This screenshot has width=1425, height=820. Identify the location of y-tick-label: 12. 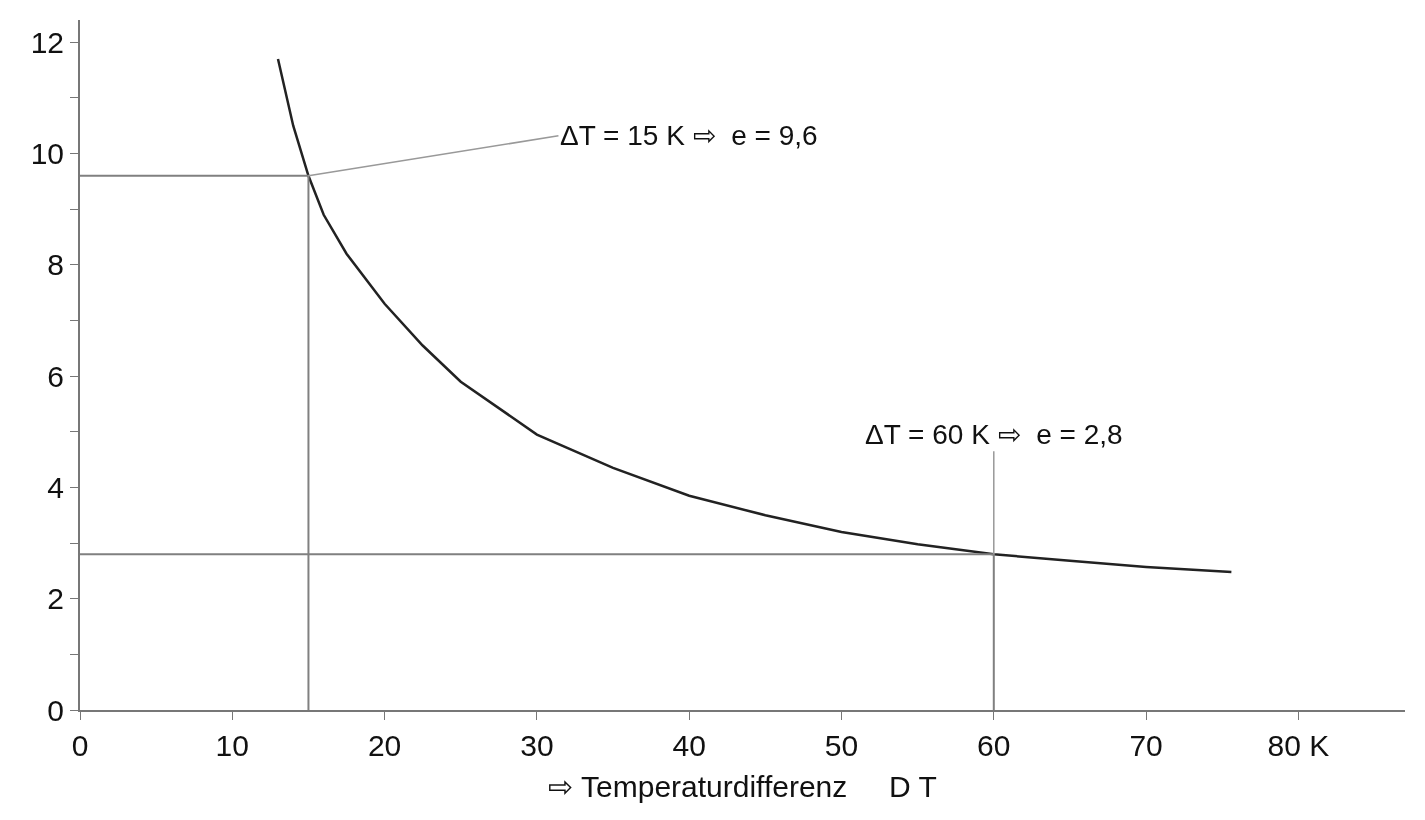
(47, 42).